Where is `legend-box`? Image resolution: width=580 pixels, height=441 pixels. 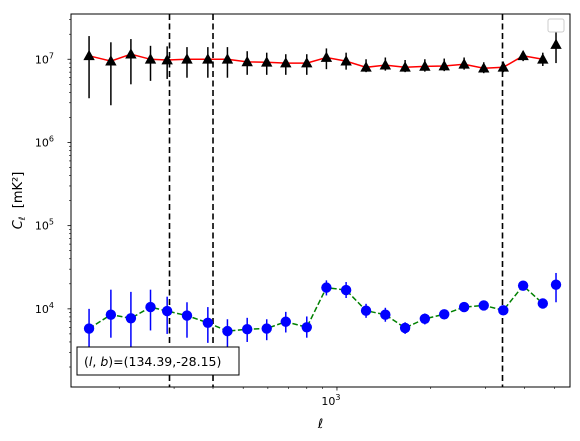
legend-box is located at coordinates (556, 25).